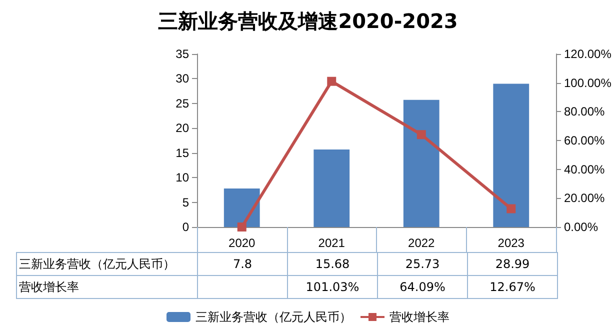 The image size is (616, 330). What do you see at coordinates (581, 227) in the screenshot?
I see `y2-tick-label: 0.00%` at bounding box center [581, 227].